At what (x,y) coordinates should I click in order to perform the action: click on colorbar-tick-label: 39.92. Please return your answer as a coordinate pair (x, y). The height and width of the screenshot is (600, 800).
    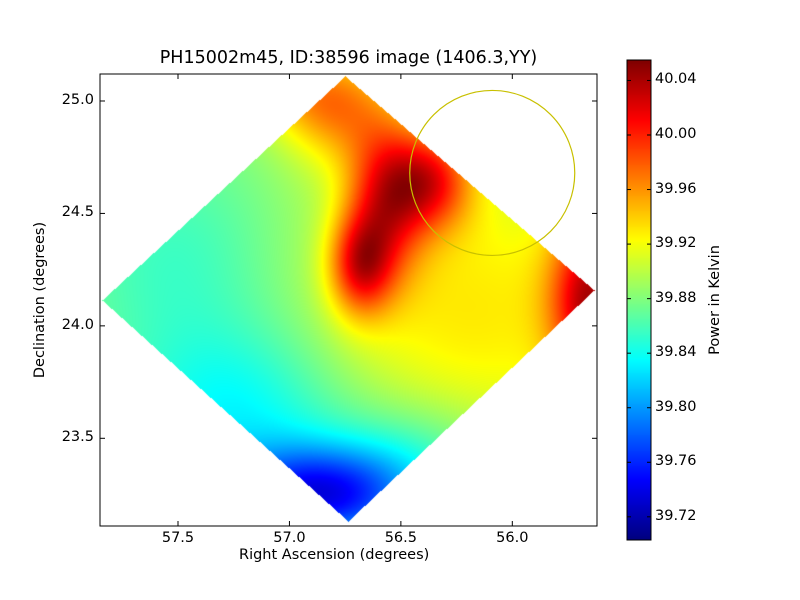
    Looking at the image, I should click on (676, 243).